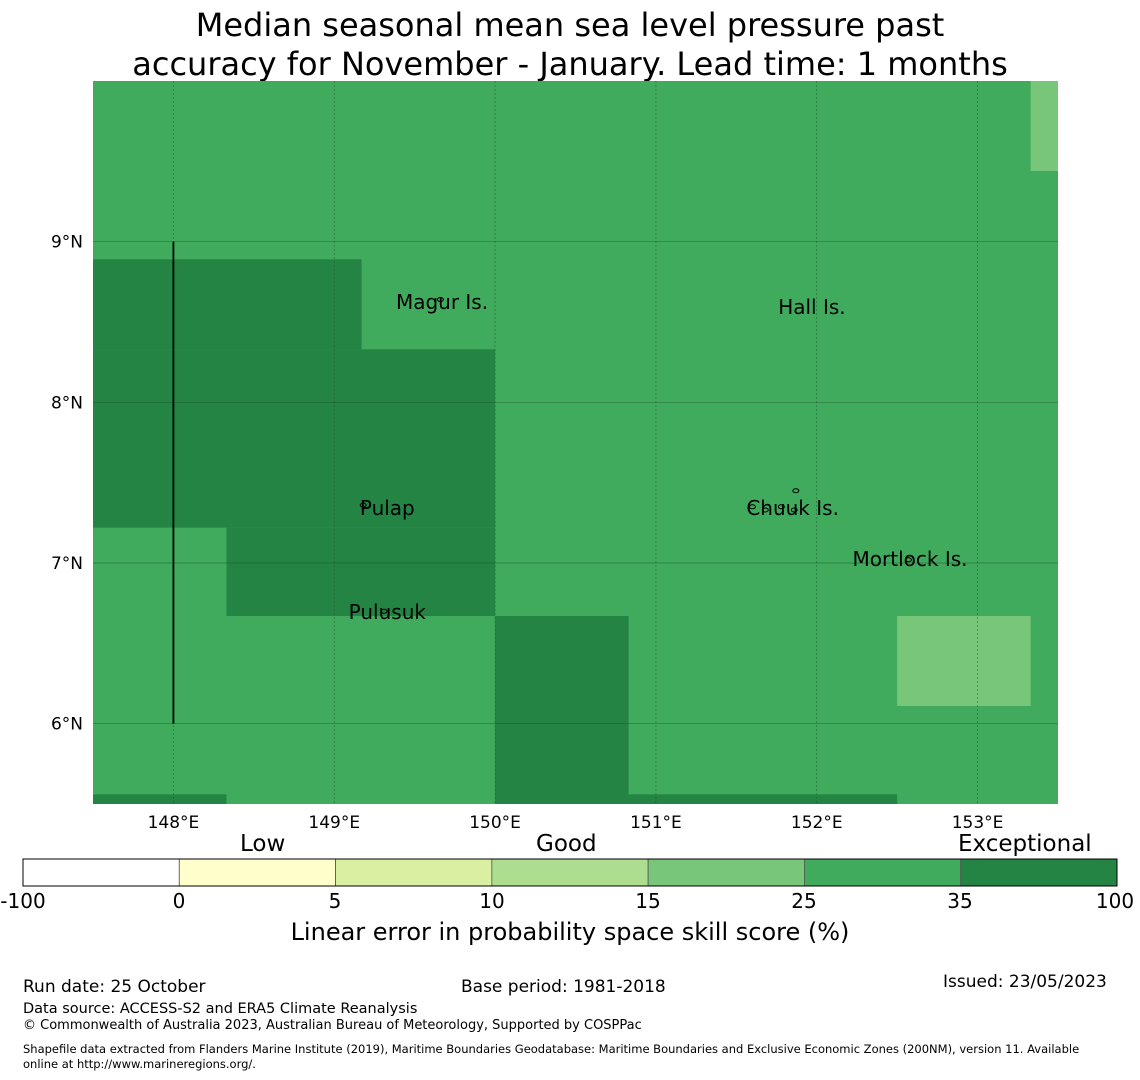 Image resolution: width=1140 pixels, height=1080 pixels. I want to click on place-label: Magur Is., so click(442, 302).